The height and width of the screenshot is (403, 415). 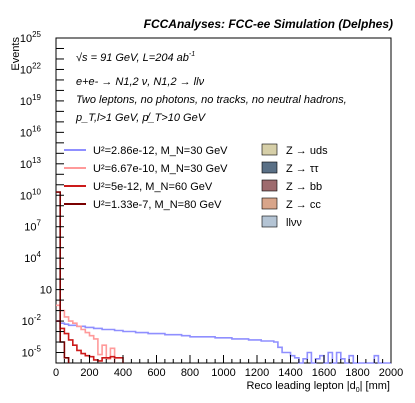 I want to click on legend-label-3: U²=1.33e-7, M_N=80 GeV, so click(x=157, y=205).